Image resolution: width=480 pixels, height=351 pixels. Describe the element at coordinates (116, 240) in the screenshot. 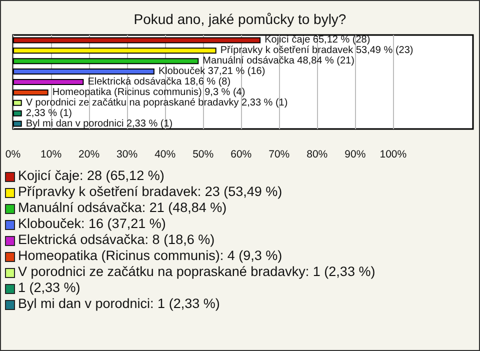

I see `text: Elektrická odsávačka: 8 (18,6 %)` at that location.